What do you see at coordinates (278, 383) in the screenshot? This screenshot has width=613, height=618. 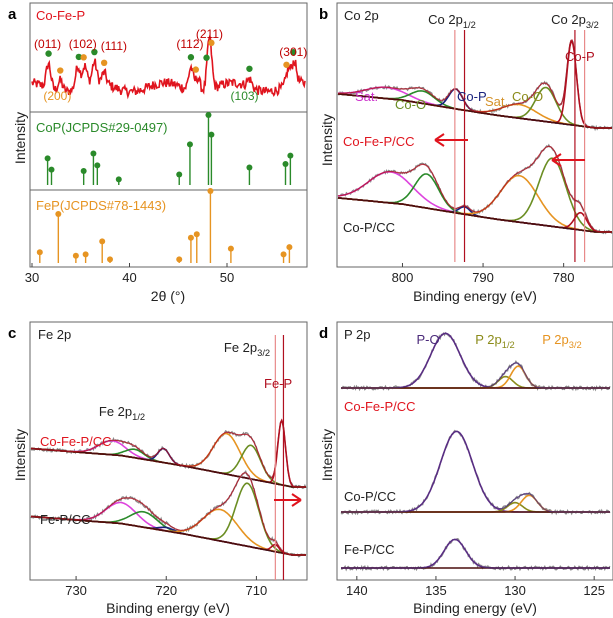 I see `annotation-fe-p: Fe-P` at bounding box center [278, 383].